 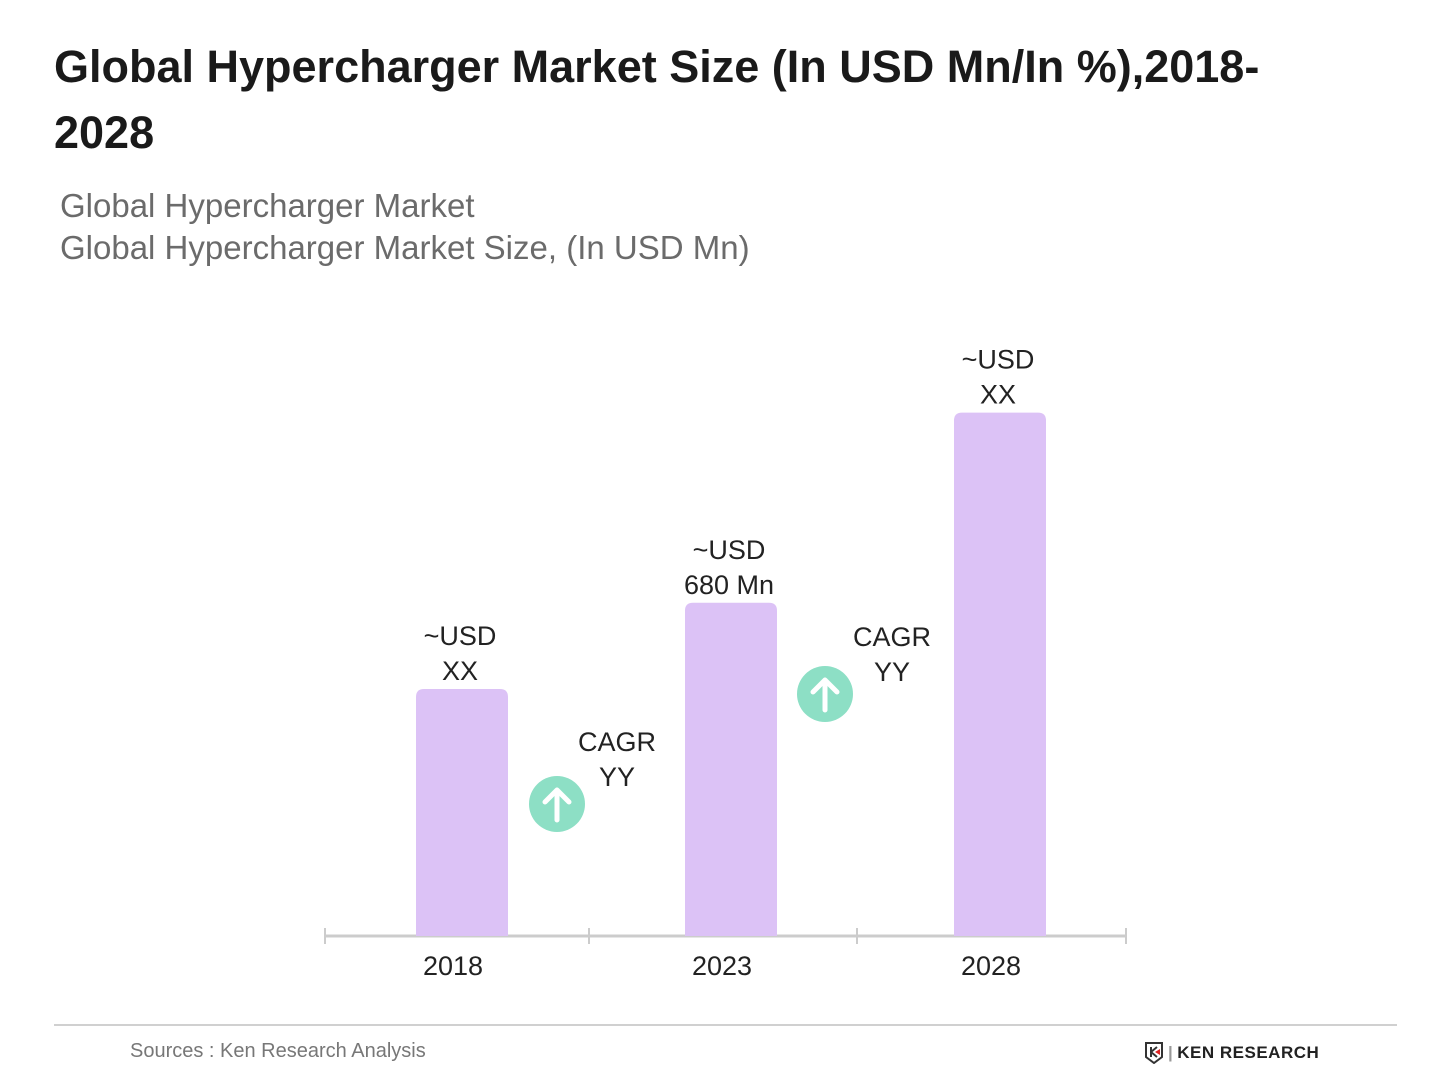 What do you see at coordinates (991, 966) in the screenshot?
I see `x-tick-label-2028: 2028` at bounding box center [991, 966].